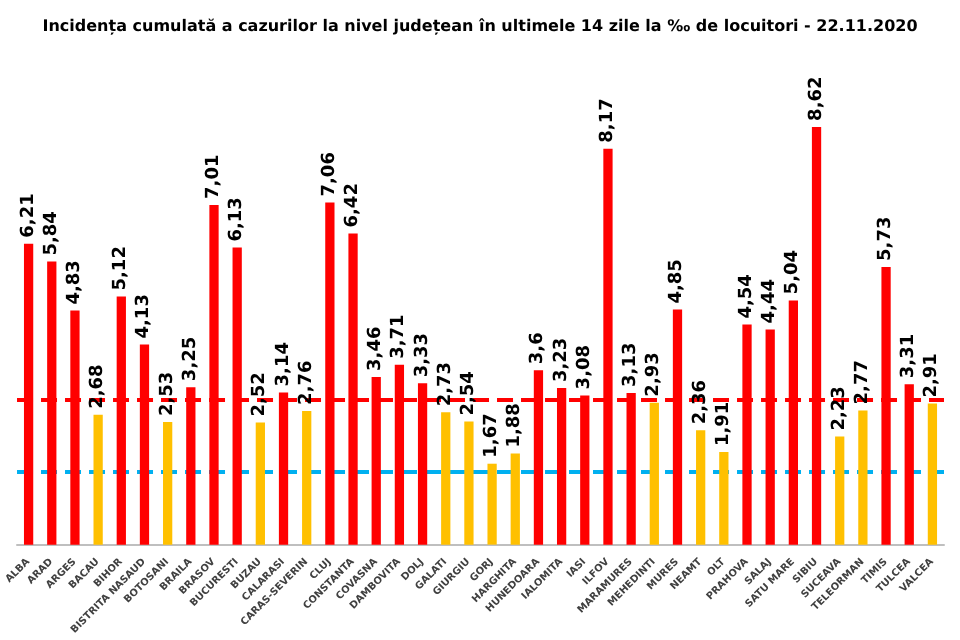 This screenshot has width=960, height=640. Describe the element at coordinates (631, 364) in the screenshot. I see `data-label: 3,13` at that location.